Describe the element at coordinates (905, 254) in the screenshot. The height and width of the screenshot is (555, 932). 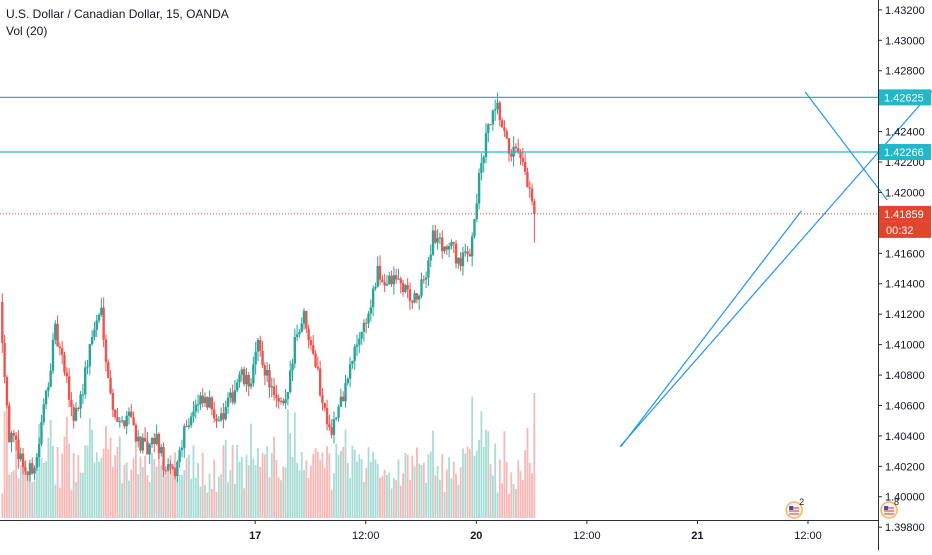
I see `price-tick-label: 1.41600` at that location.